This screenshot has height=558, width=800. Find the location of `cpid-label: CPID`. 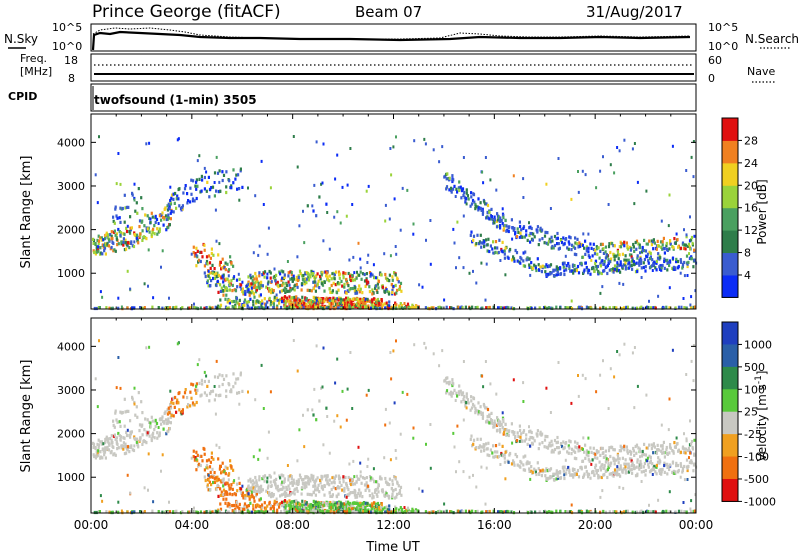

cpid-label: CPID is located at coordinates (22, 96).